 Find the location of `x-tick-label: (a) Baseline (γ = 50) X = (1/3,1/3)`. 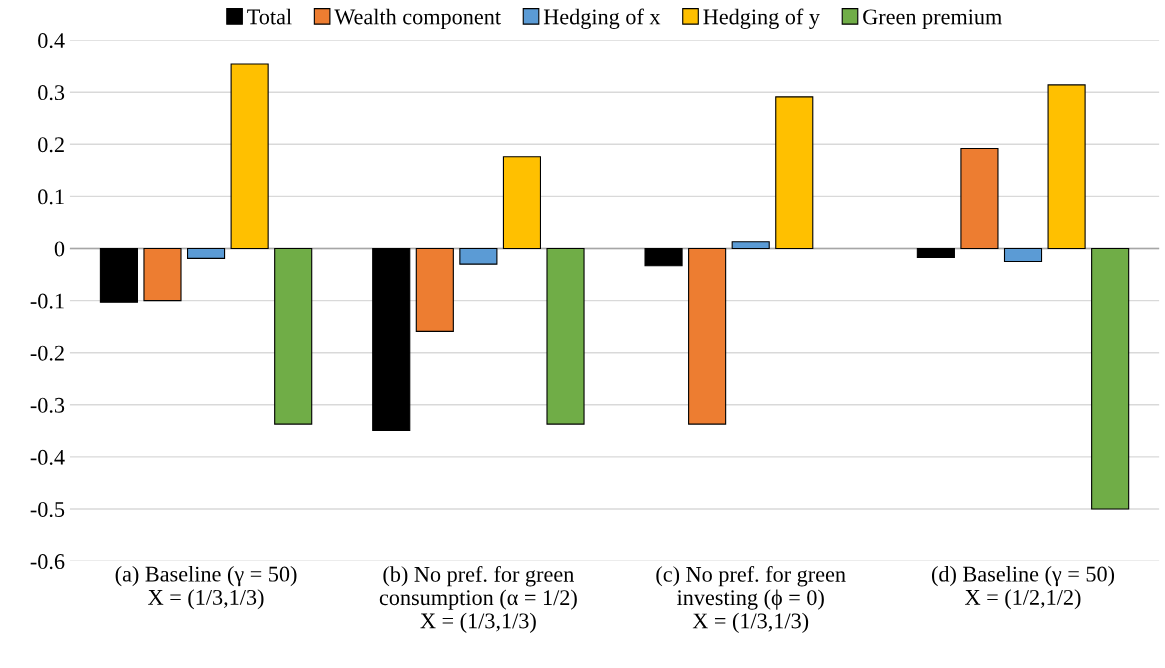

x-tick-label: (a) Baseline (γ = 50) X = (1/3,1/3) is located at coordinates (206, 587).